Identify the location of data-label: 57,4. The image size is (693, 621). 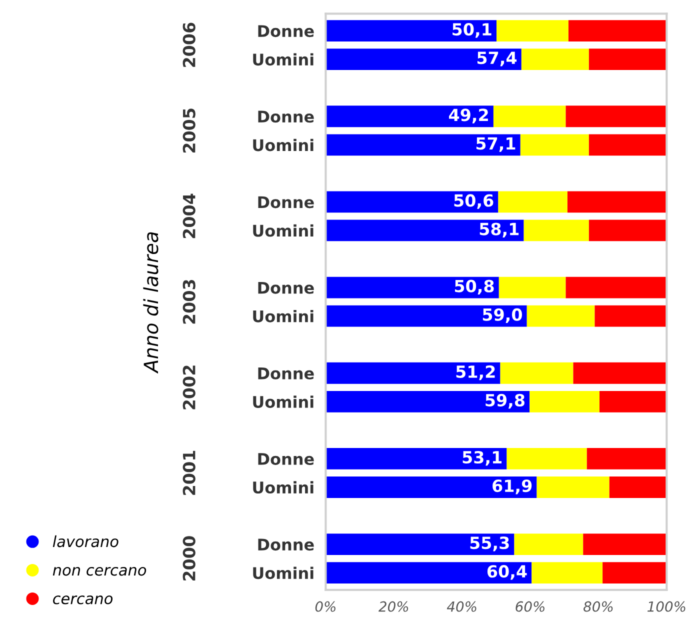
(497, 59).